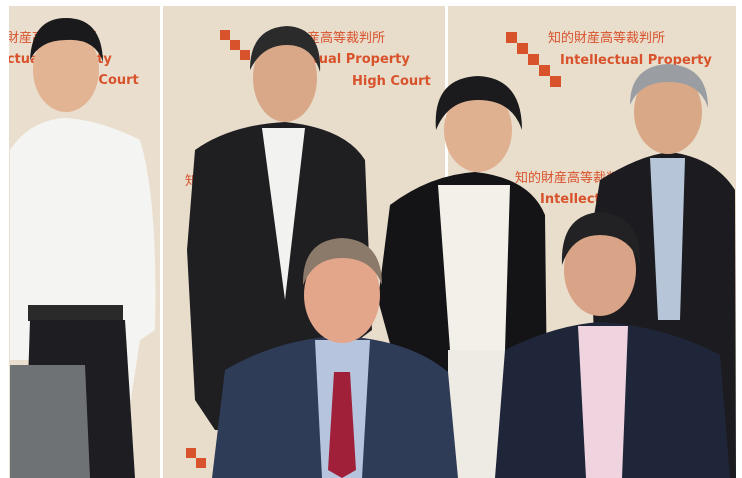 The image size is (742, 478). Describe the element at coordinates (75, 313) in the screenshot. I see `belt` at that location.